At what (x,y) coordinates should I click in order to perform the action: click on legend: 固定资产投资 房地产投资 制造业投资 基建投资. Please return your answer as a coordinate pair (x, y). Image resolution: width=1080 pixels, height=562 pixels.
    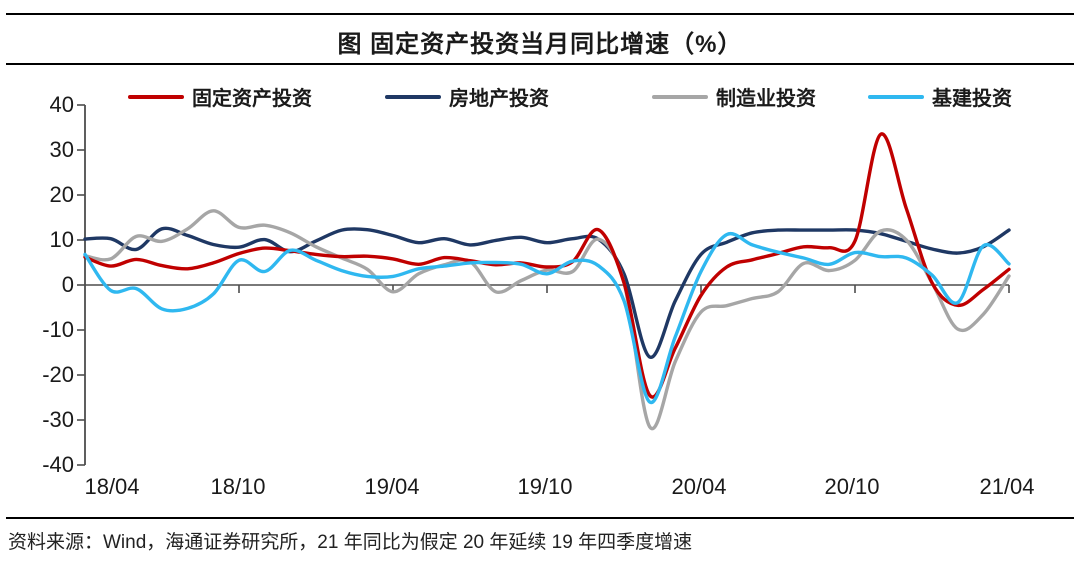
    Looking at the image, I should click on (540, 96).